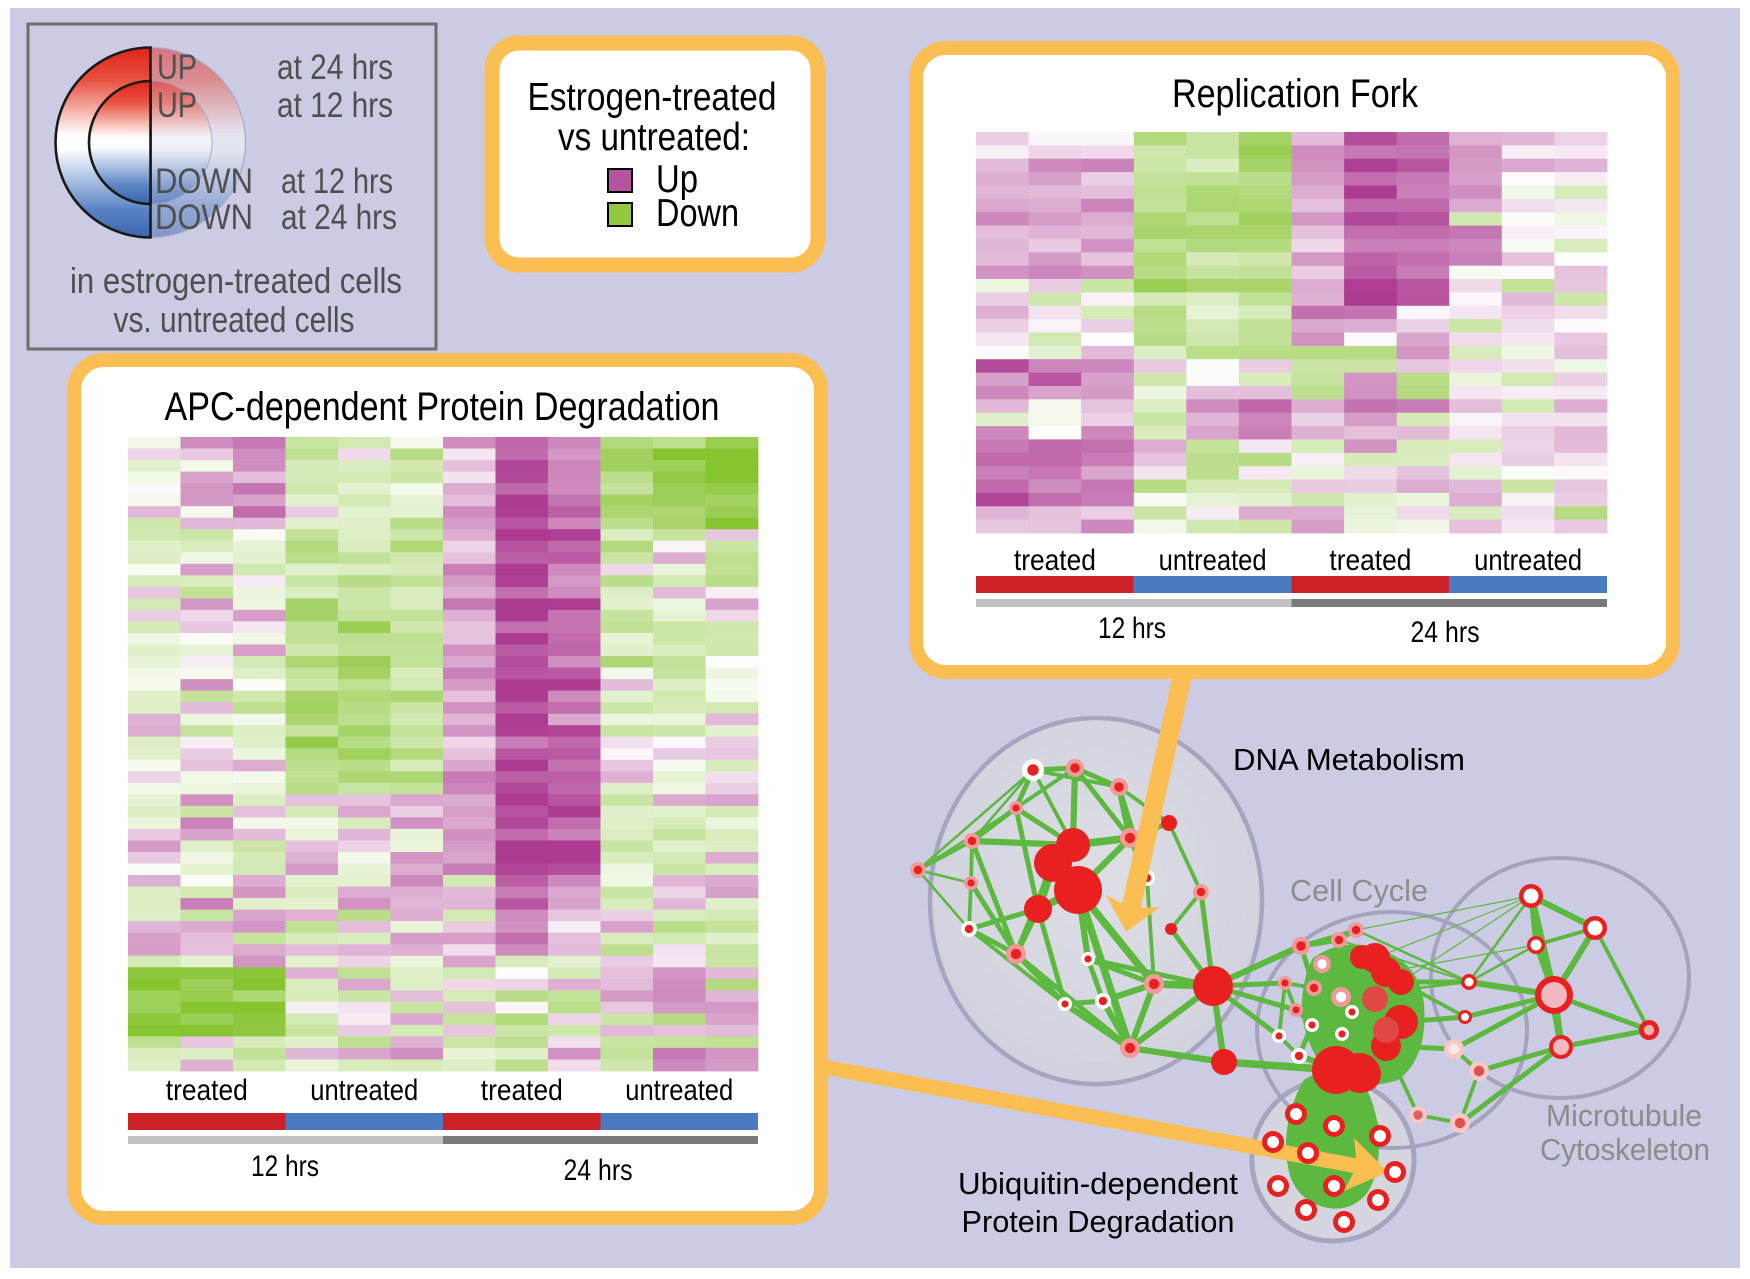 The image size is (1750, 1279). I want to click on svg-text: Estrogen-treated, so click(652, 97).